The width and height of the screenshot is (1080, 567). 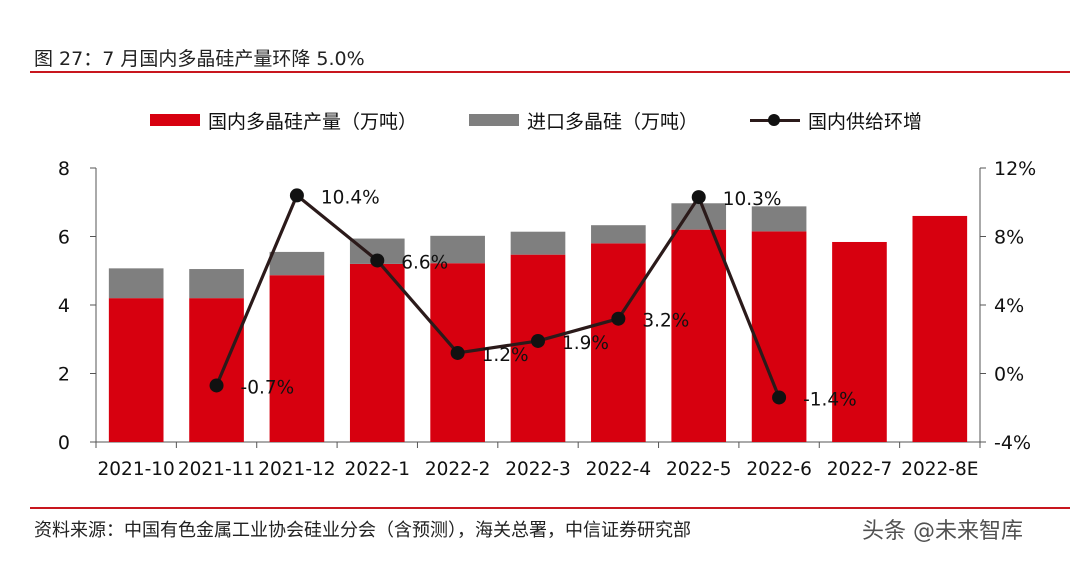 What do you see at coordinates (665, 321) in the screenshot?
I see `growth-data-label: 3.2%` at bounding box center [665, 321].